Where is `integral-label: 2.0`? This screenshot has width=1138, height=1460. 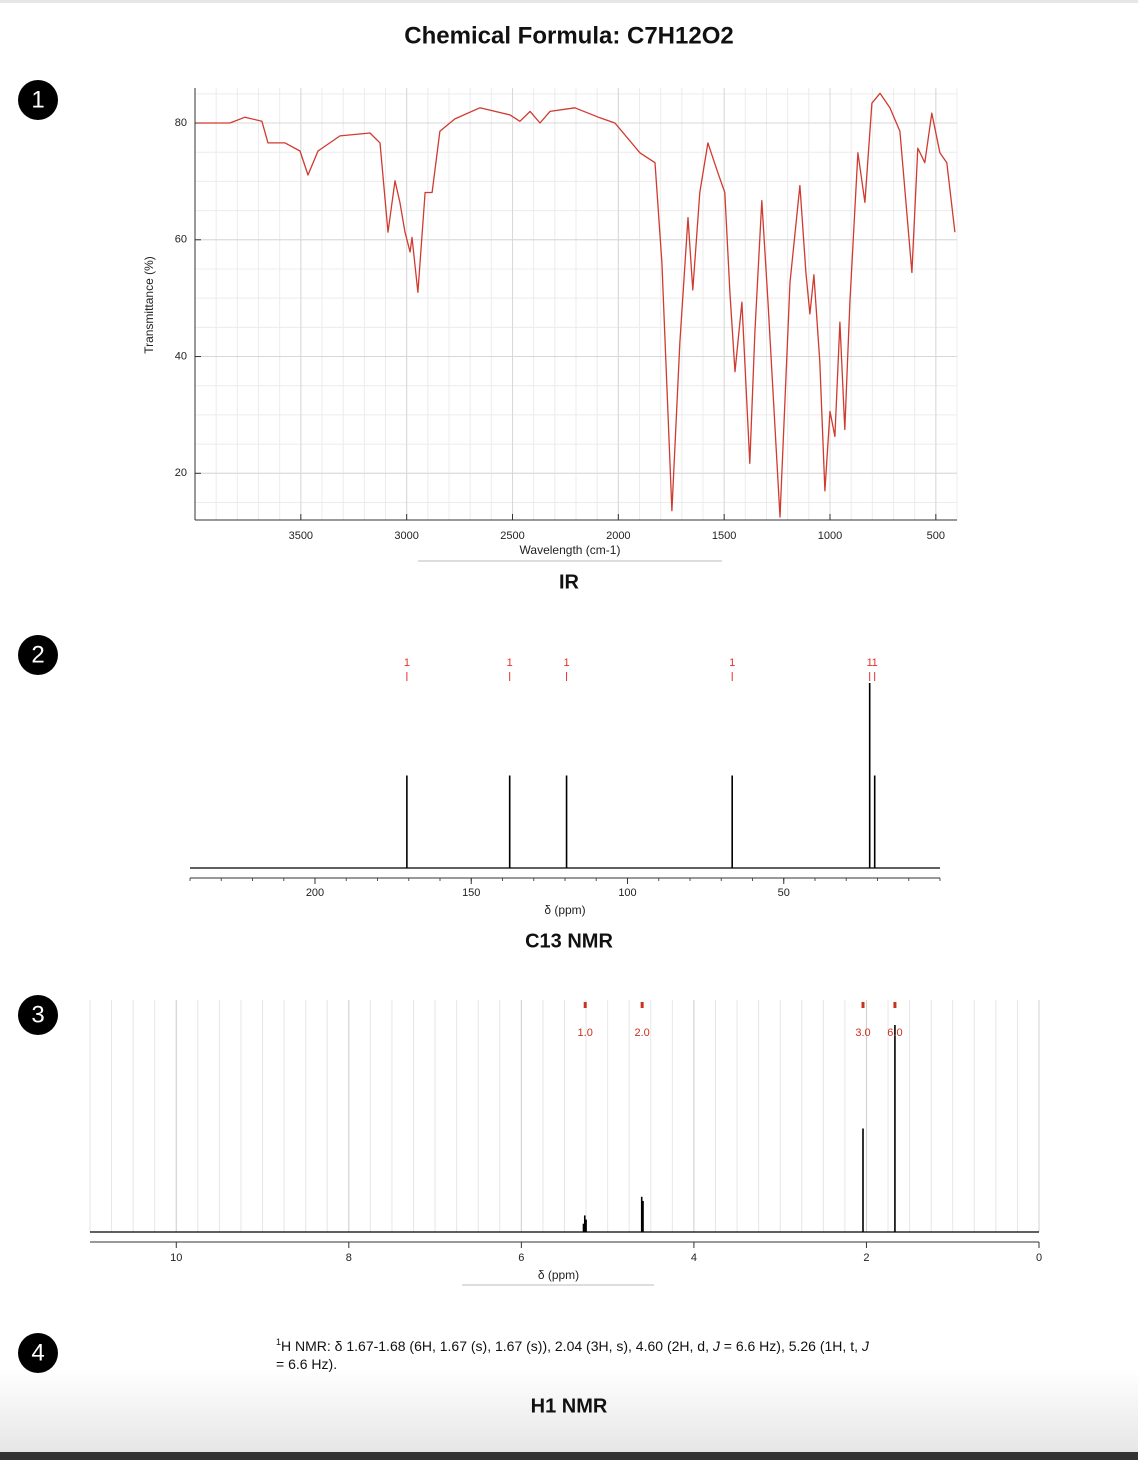 integral-label: 2.0 is located at coordinates (641, 1033).